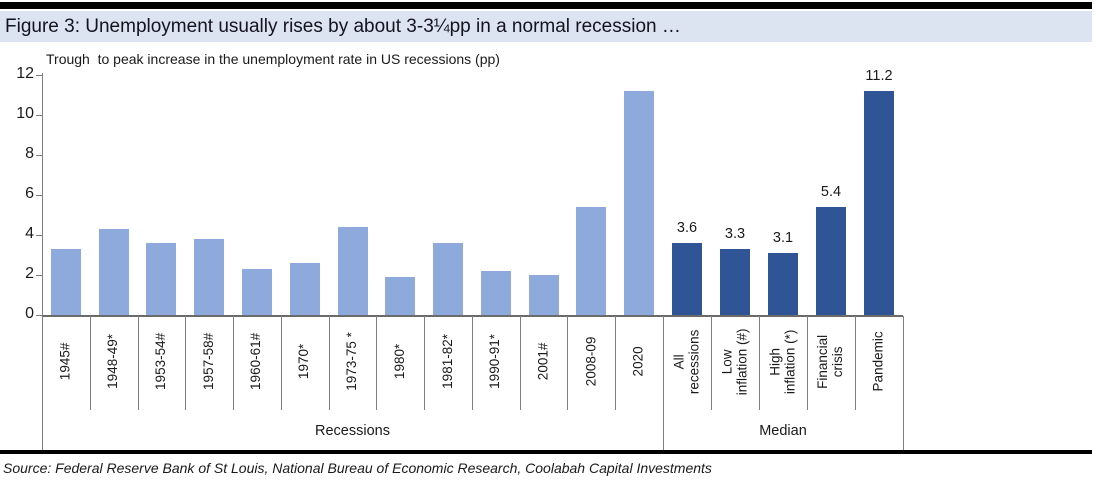 The image size is (1096, 486). Describe the element at coordinates (831, 261) in the screenshot. I see `bar-Financial-crisis` at that location.